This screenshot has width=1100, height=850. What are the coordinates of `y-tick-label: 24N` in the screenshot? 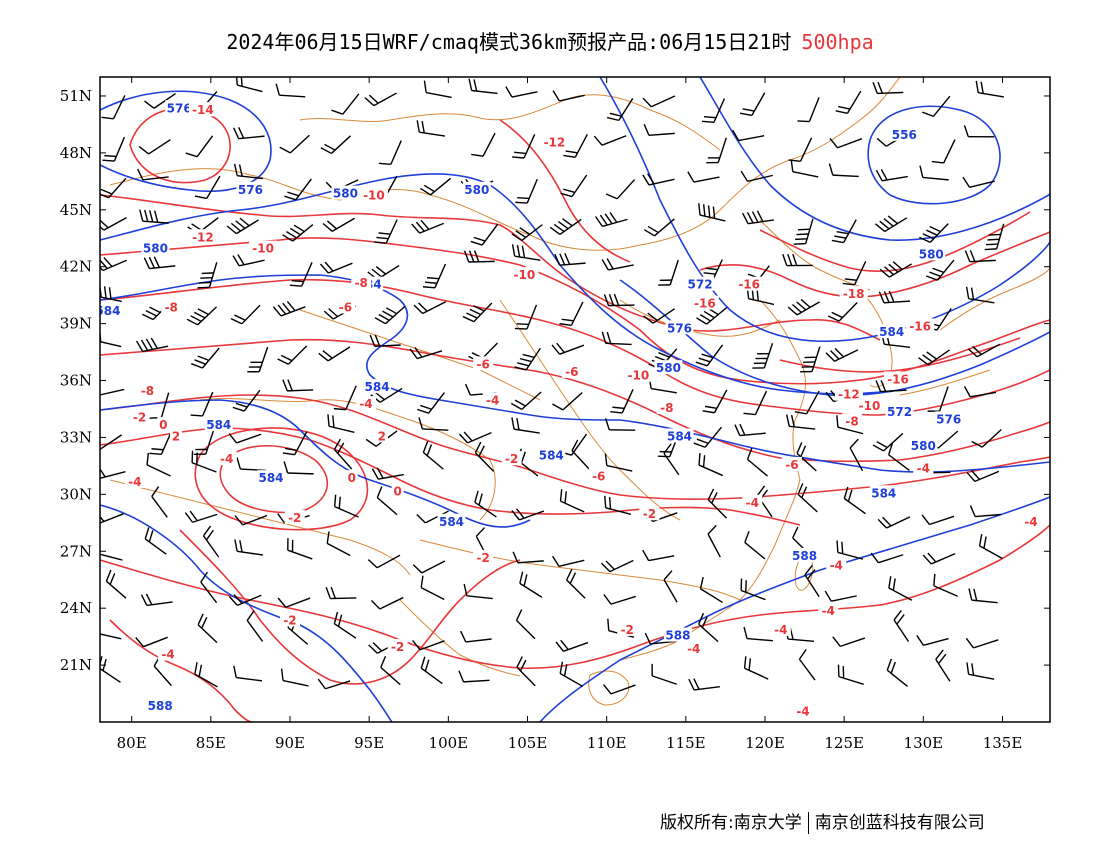 It's located at (76, 608).